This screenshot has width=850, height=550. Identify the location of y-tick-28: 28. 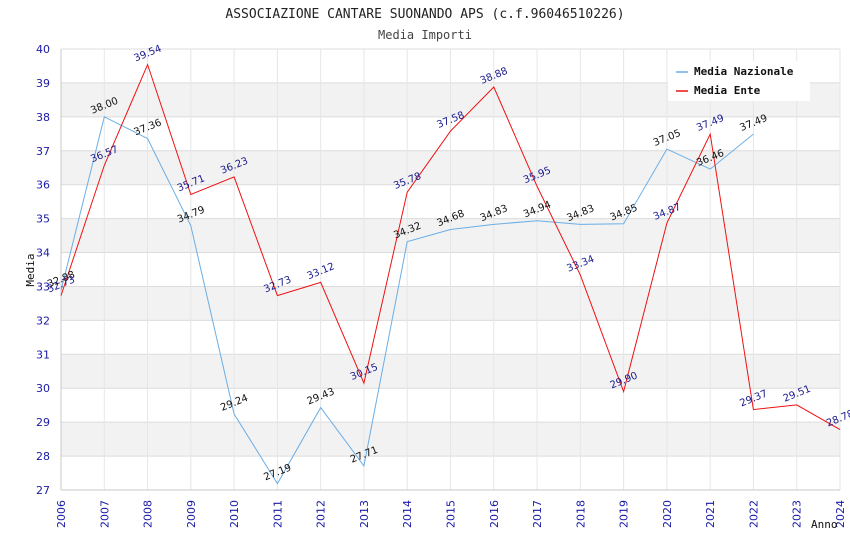
(43, 456).